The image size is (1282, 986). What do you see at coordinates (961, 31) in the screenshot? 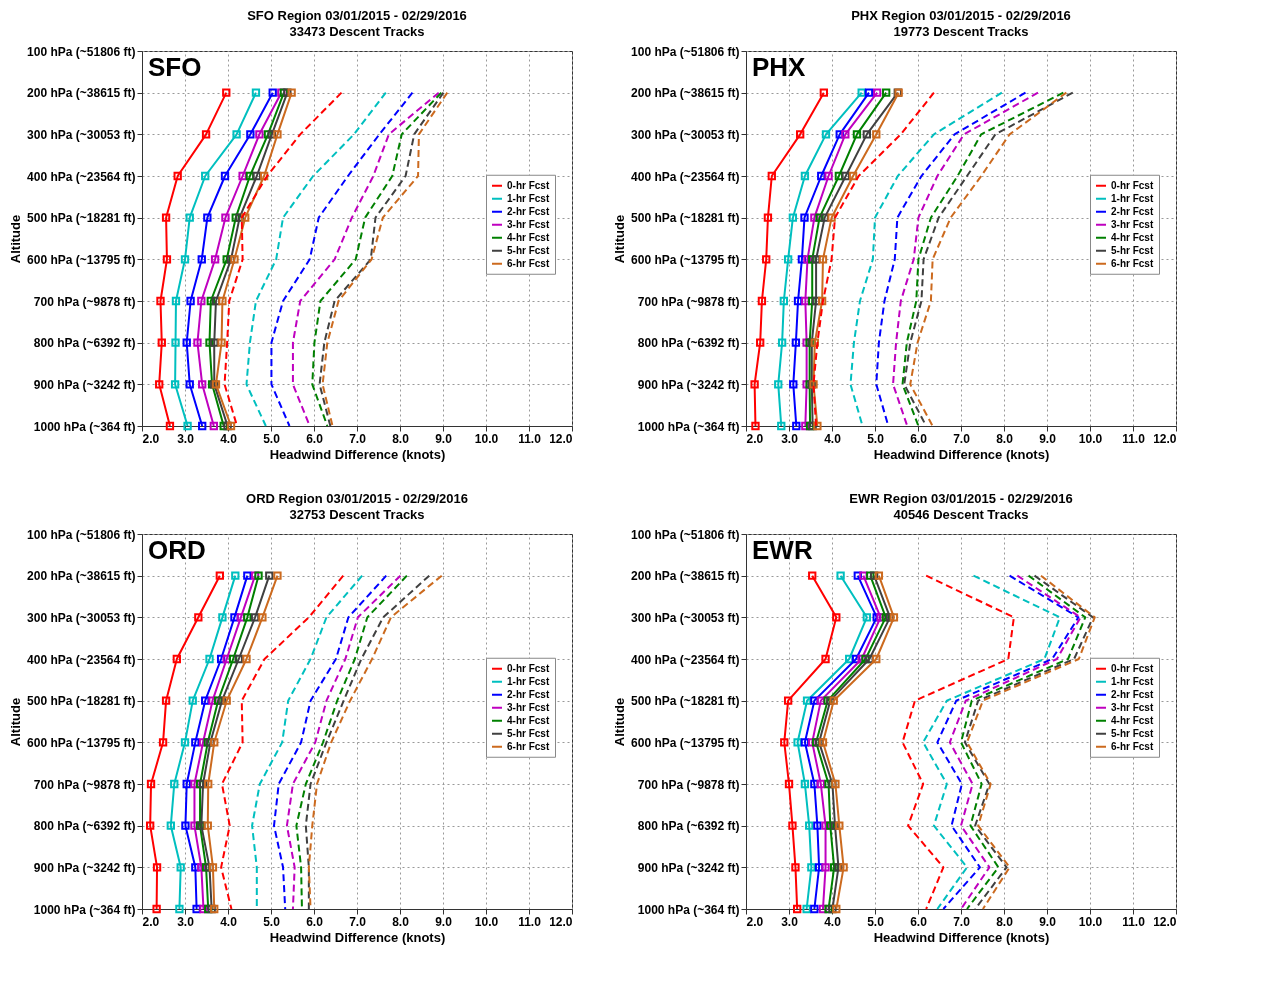
I see `chart-subtitle: 19773 Descent Tracks` at bounding box center [961, 31].